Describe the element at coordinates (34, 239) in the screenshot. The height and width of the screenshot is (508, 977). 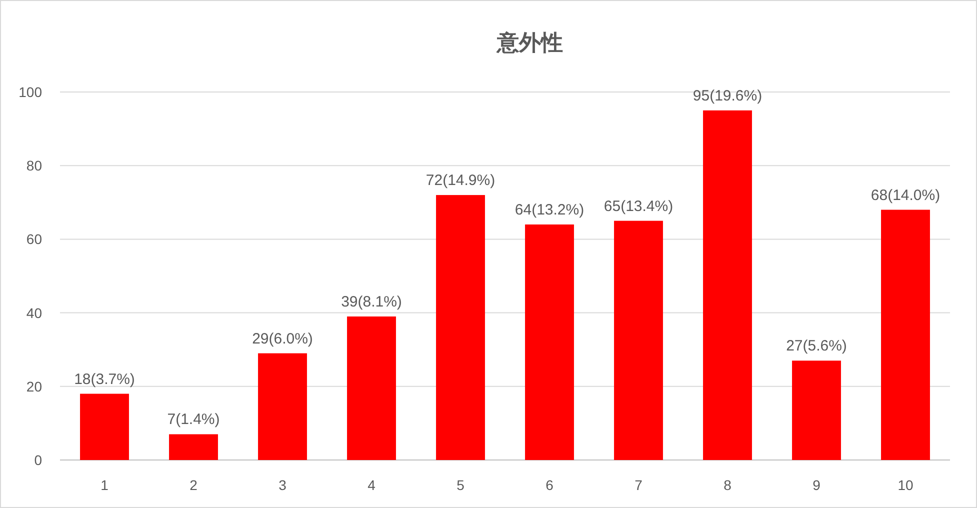
I see `y-tick-label: 60` at that location.